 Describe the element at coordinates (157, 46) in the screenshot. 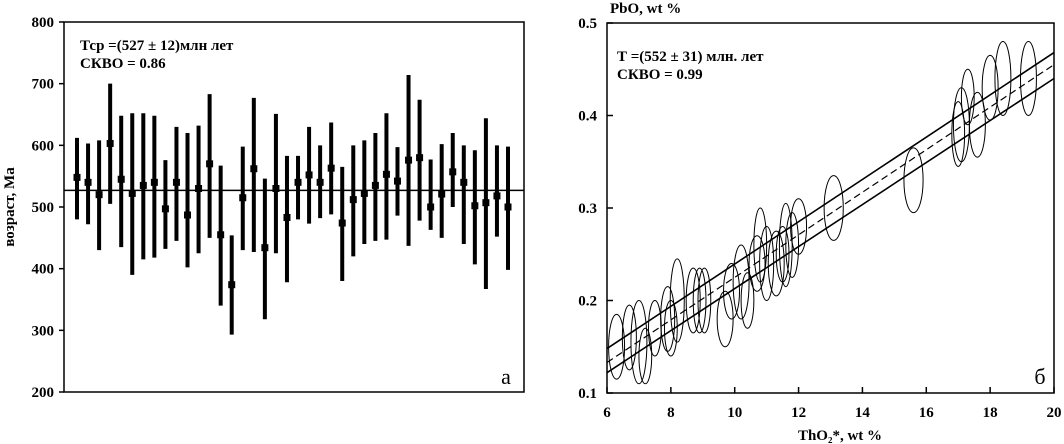

I see `mean-age-annotation: Тср =(527 ± 12)млн лет` at that location.